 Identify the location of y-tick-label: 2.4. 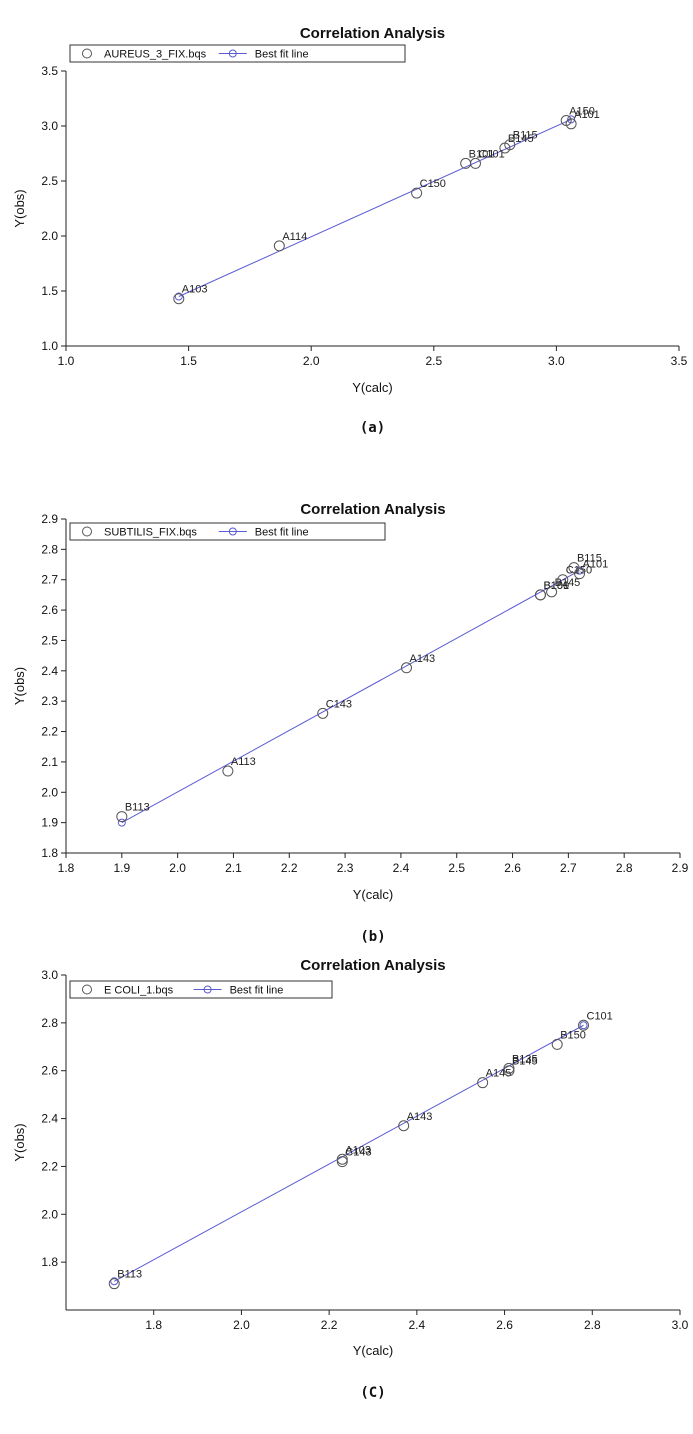
(49, 671).